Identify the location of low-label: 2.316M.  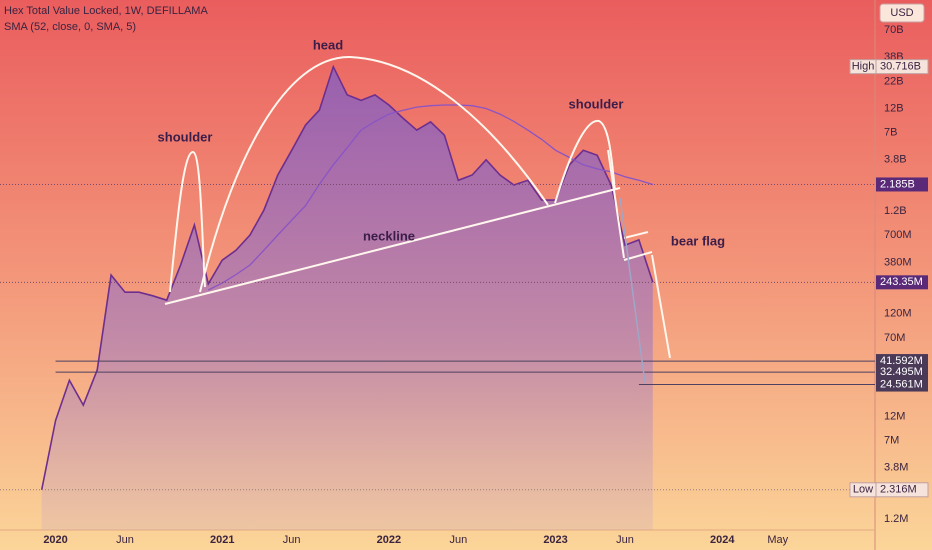
(898, 490).